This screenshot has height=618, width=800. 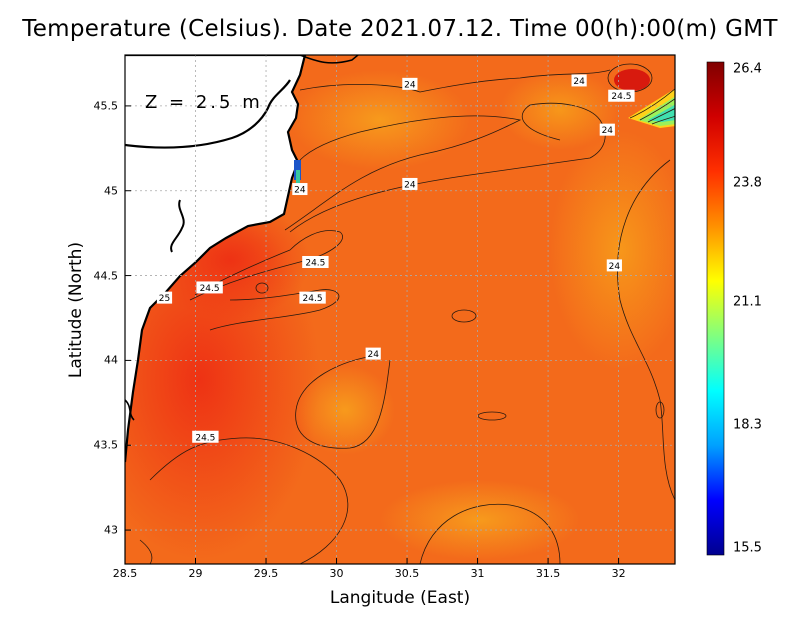 I want to click on cool-patch-center, so click(x=345, y=410).